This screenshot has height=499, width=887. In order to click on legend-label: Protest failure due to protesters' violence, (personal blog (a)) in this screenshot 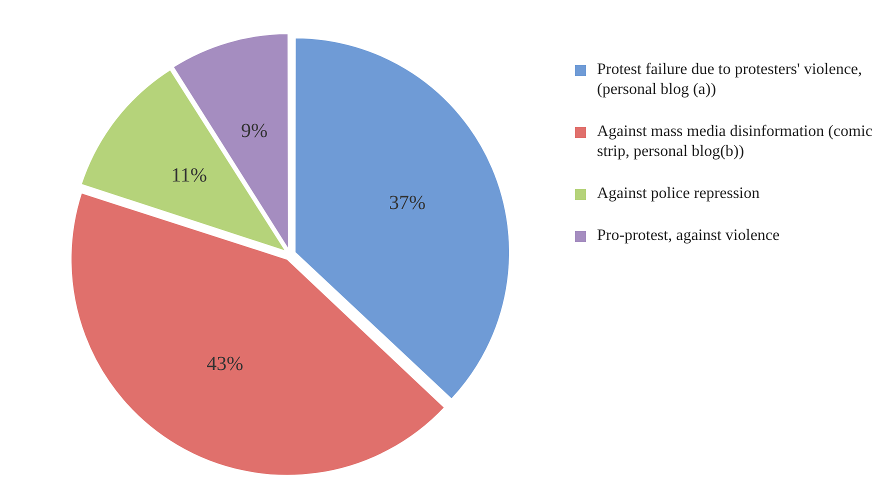, I will do `click(729, 79)`.